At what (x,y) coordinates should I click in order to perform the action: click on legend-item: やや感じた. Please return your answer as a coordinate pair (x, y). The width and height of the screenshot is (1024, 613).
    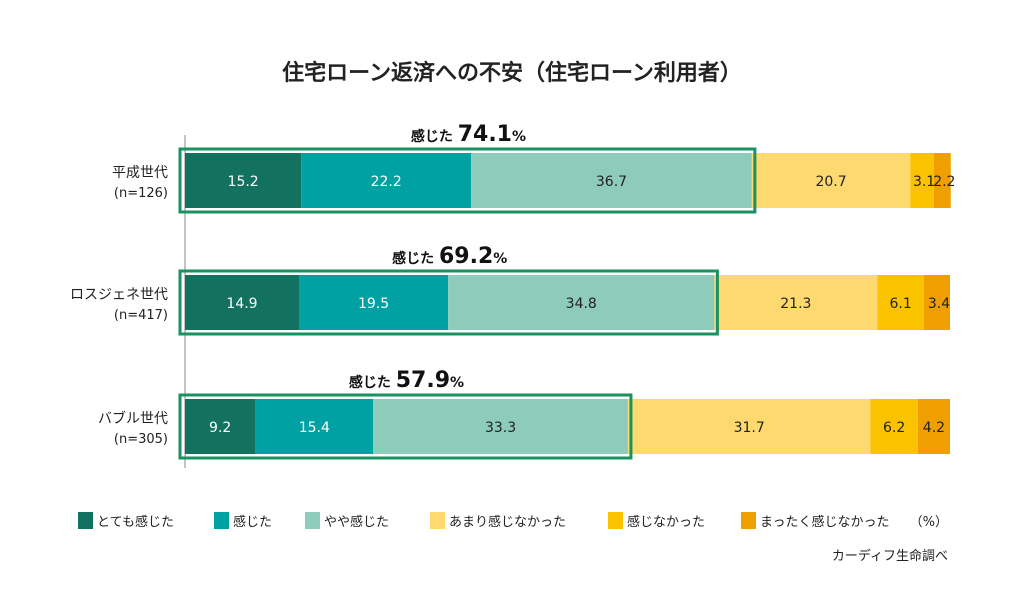
    Looking at the image, I should click on (347, 521).